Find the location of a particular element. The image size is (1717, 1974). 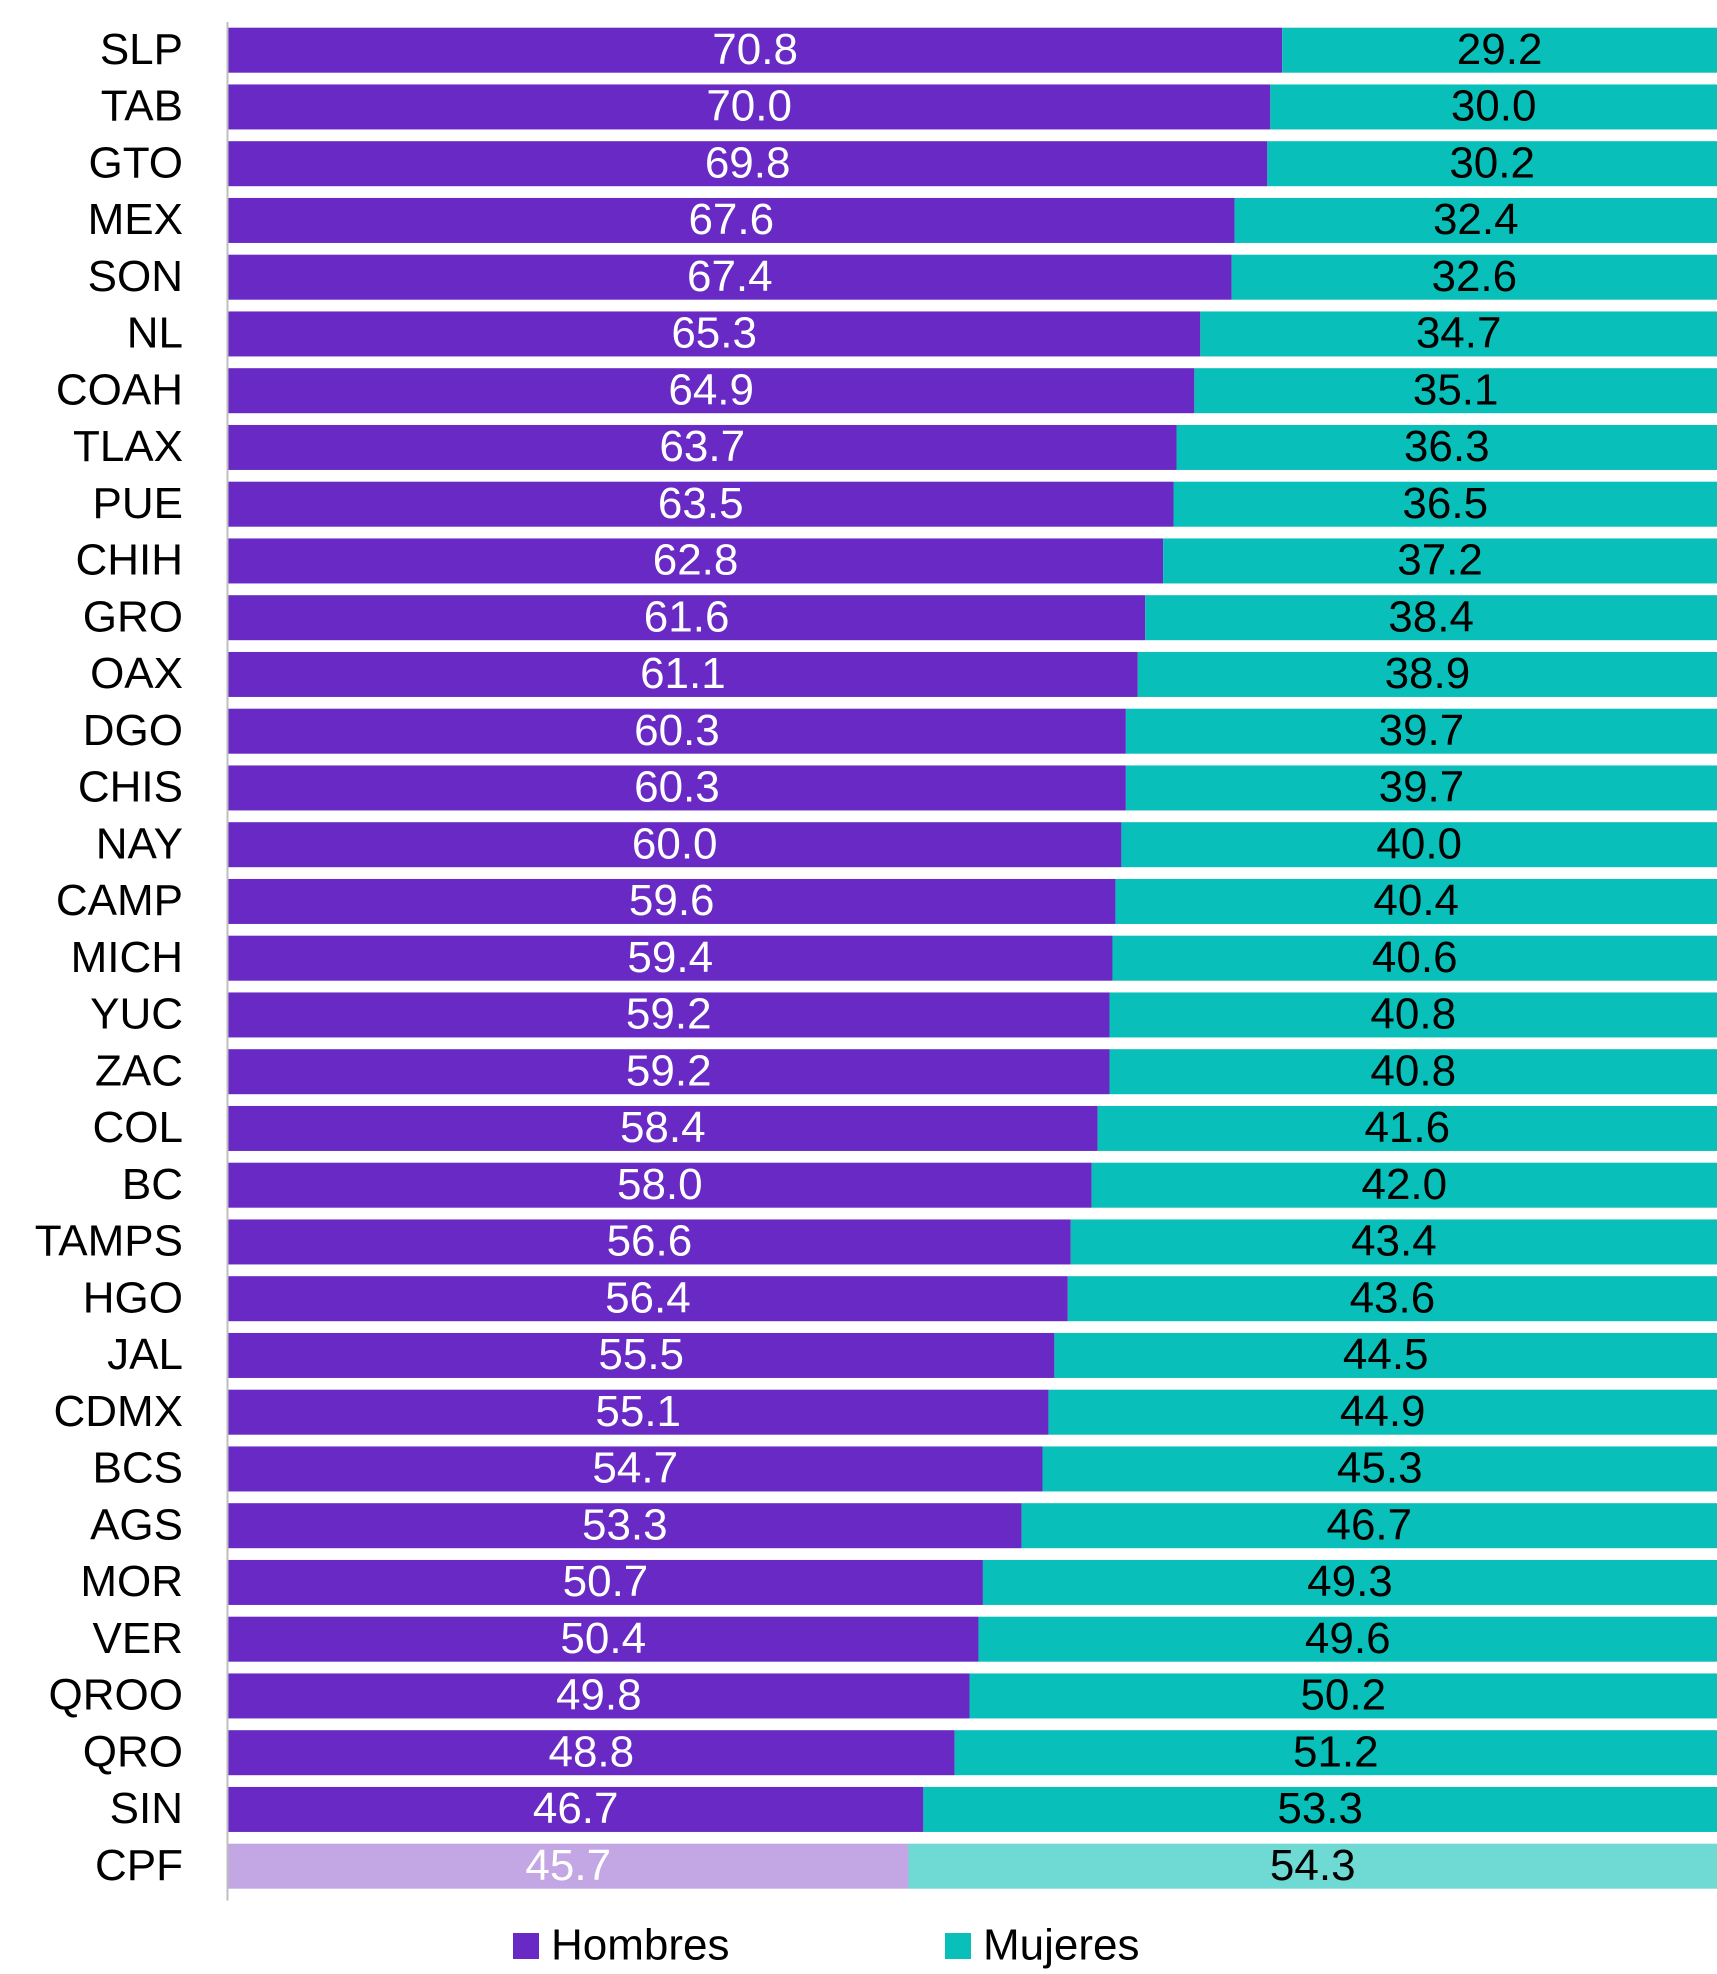

data-label: 40.4 is located at coordinates (1416, 900).